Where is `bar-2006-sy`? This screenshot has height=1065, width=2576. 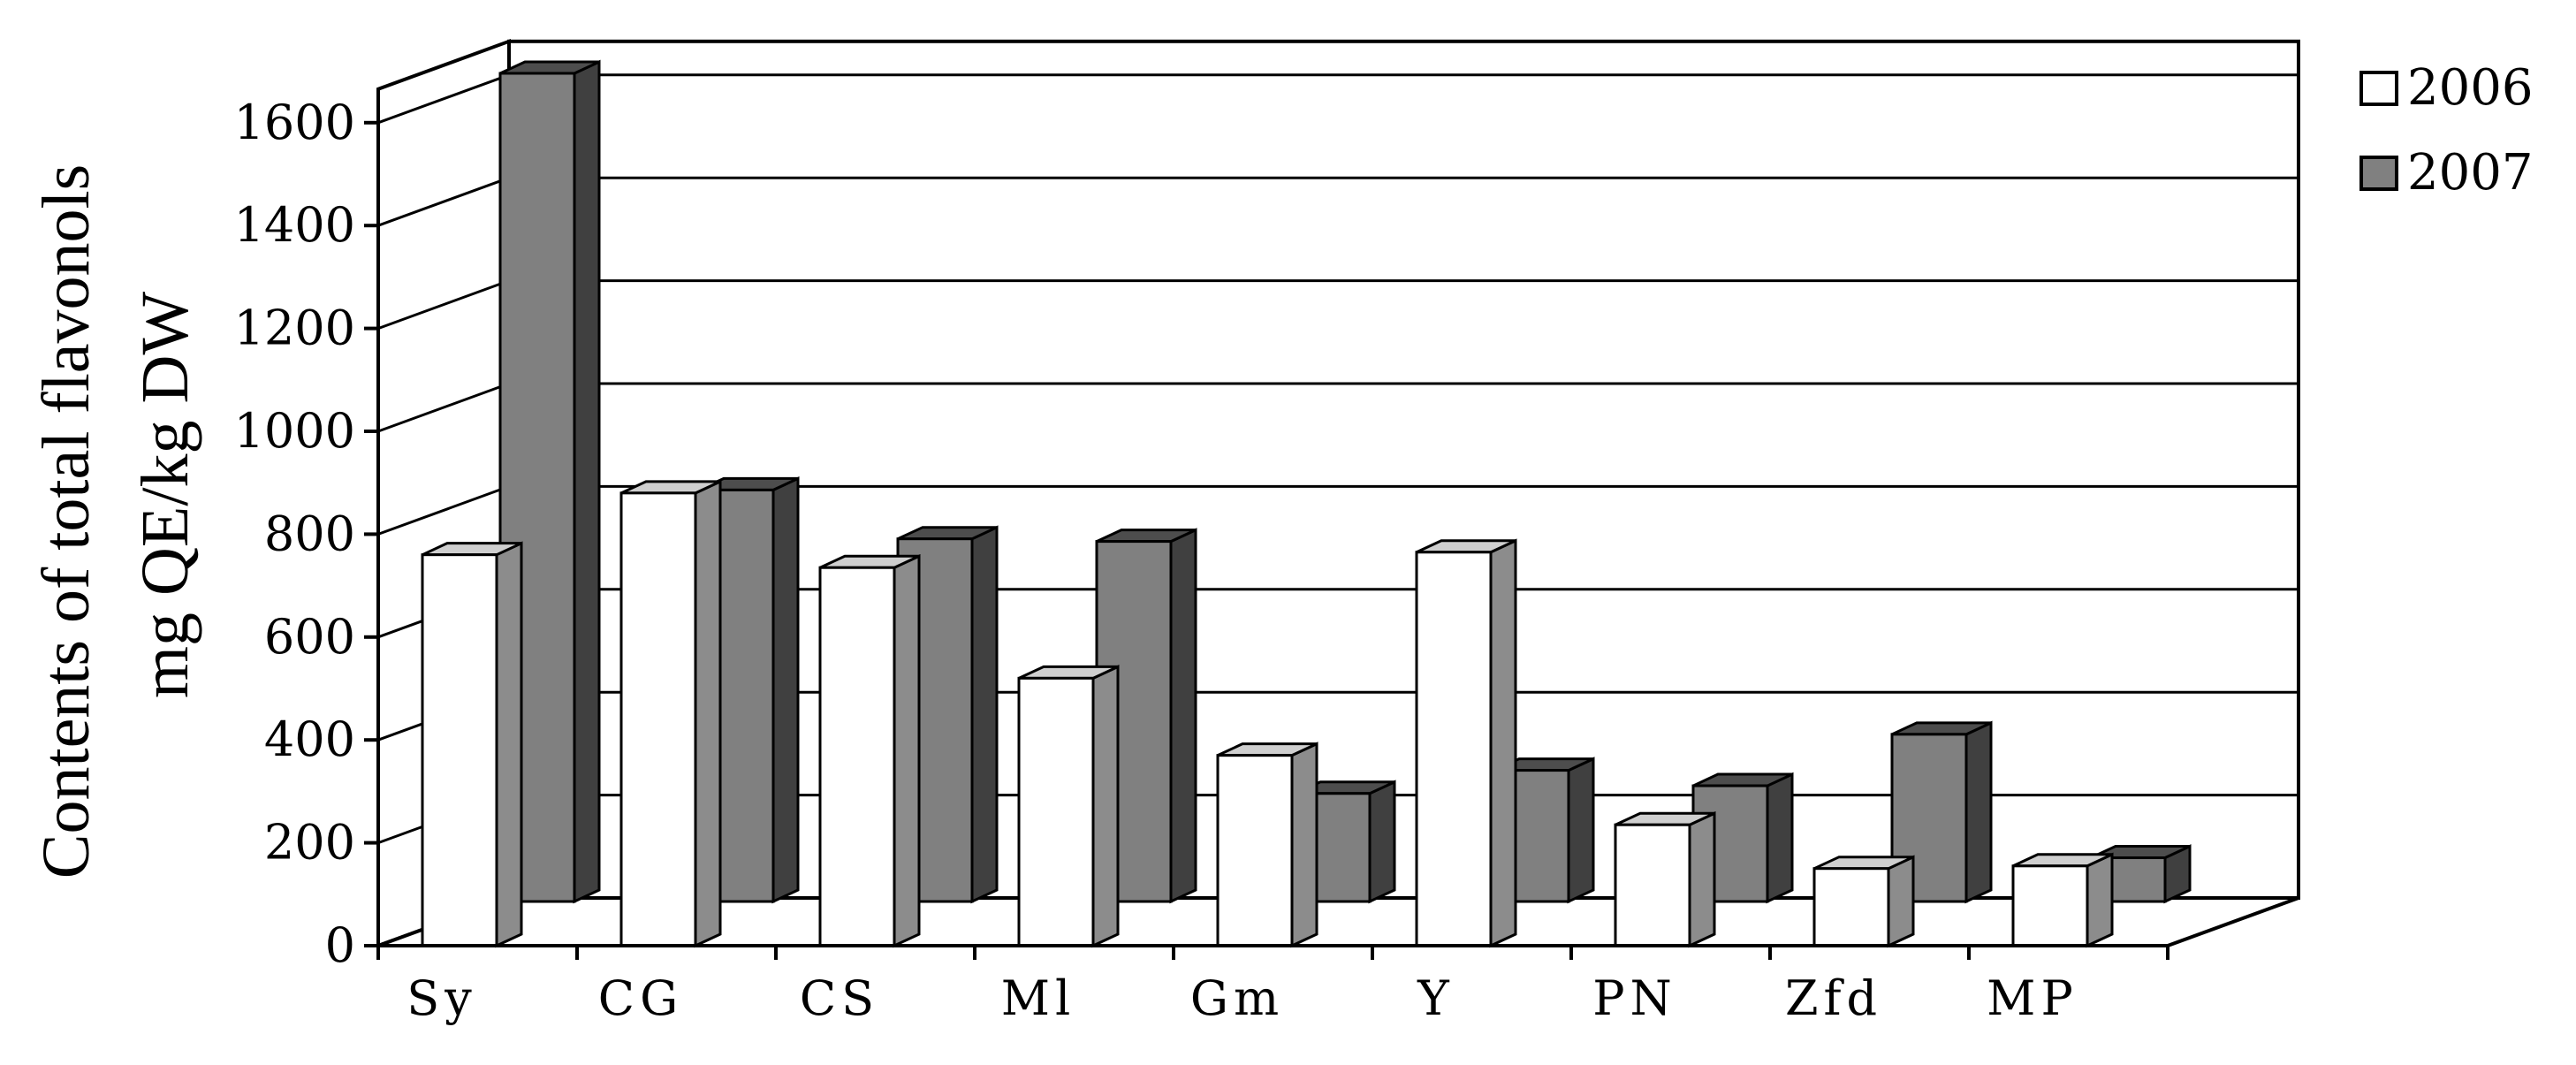
bar-2006-sy is located at coordinates (472, 744).